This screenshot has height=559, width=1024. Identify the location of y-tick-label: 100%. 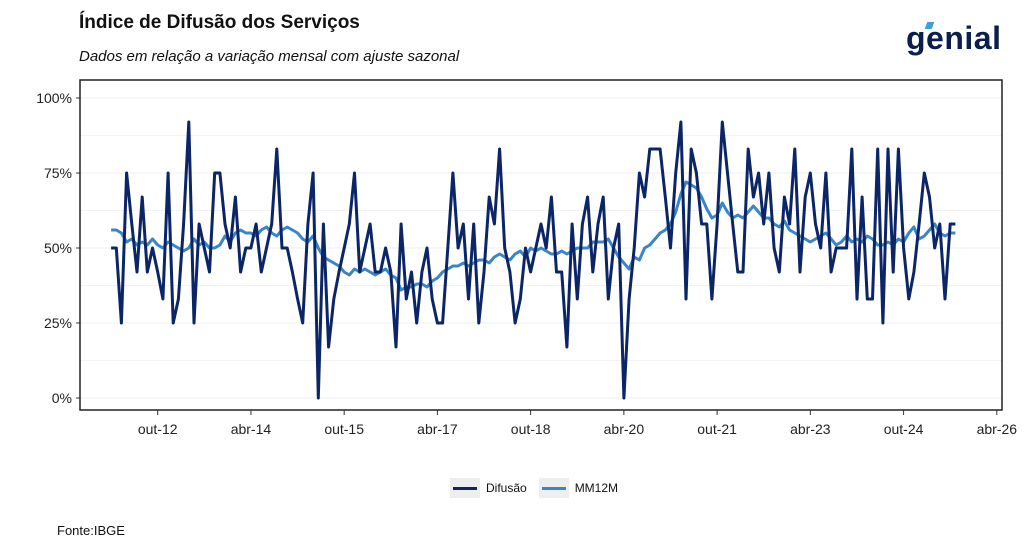
(54, 98).